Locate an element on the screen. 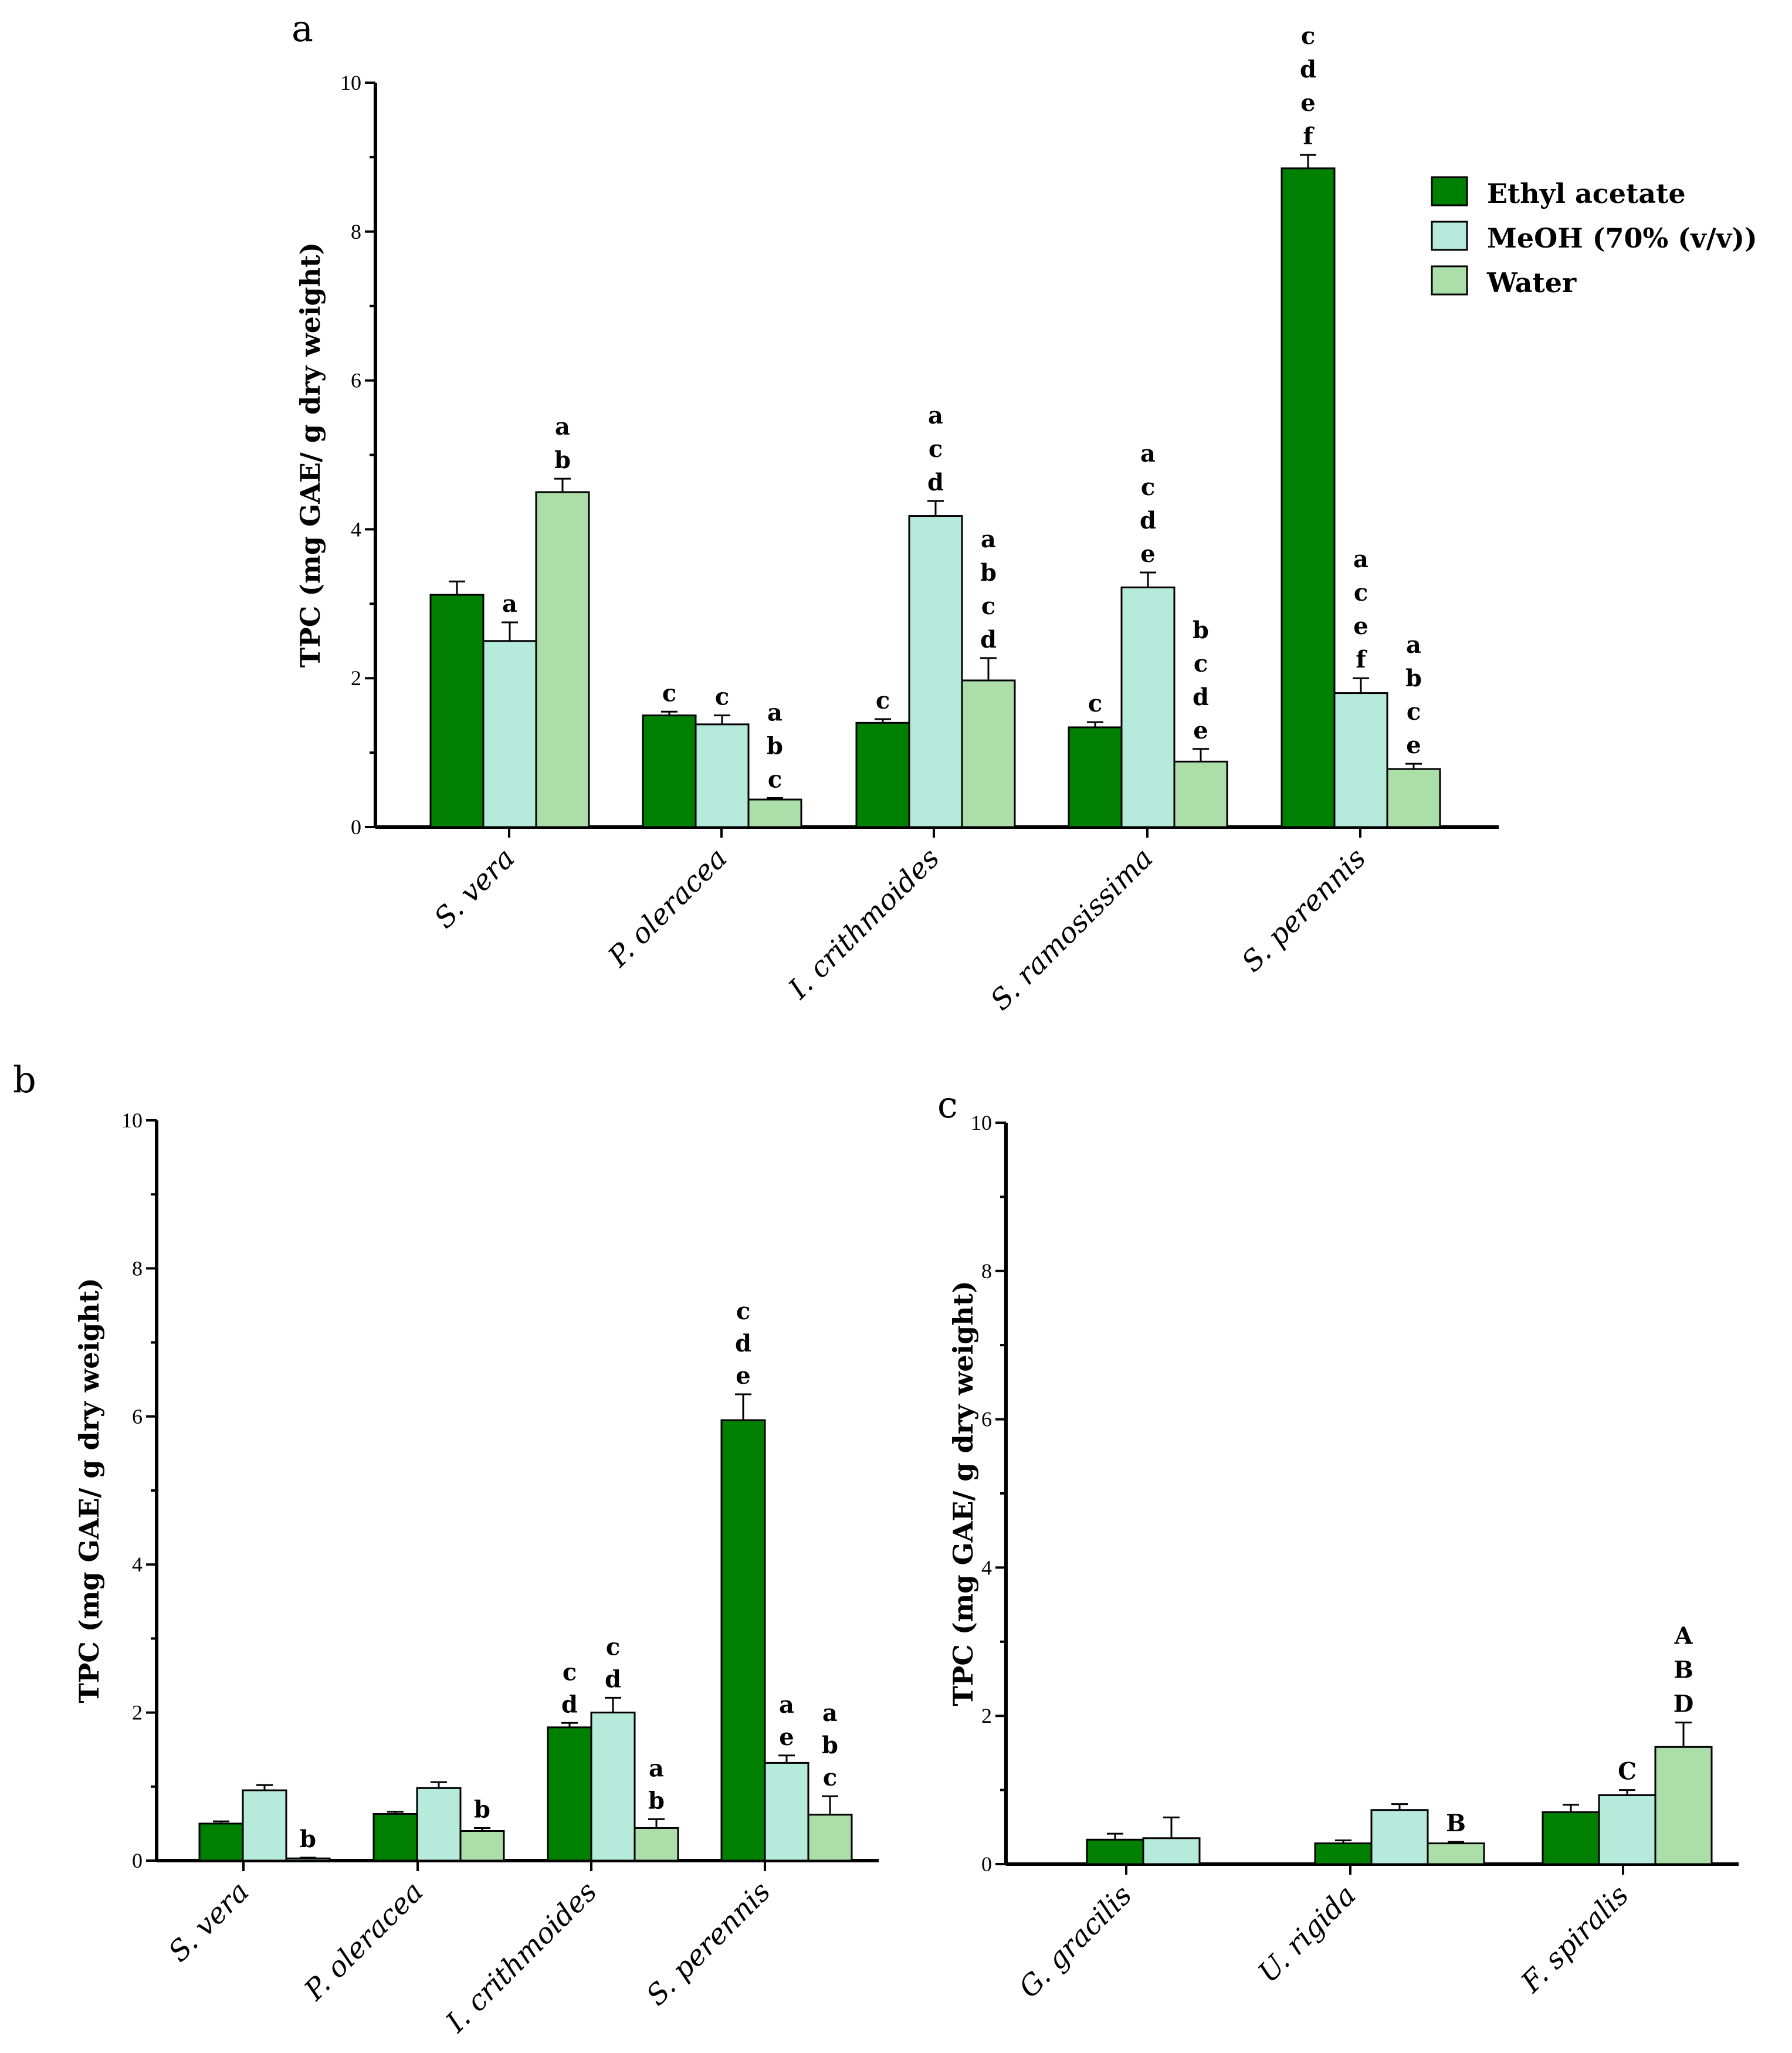  bar-s-perennis-meoh-70-v-v is located at coordinates (1360, 760).